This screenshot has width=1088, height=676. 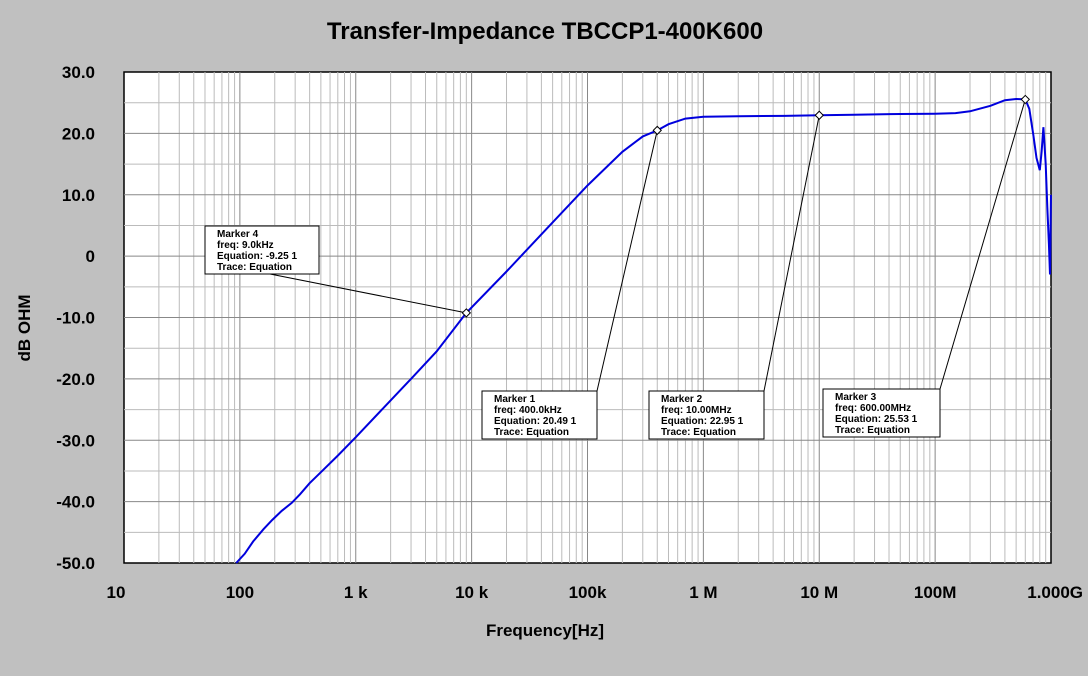 I want to click on x-axis-label: Frequency[Hz], so click(x=545, y=630).